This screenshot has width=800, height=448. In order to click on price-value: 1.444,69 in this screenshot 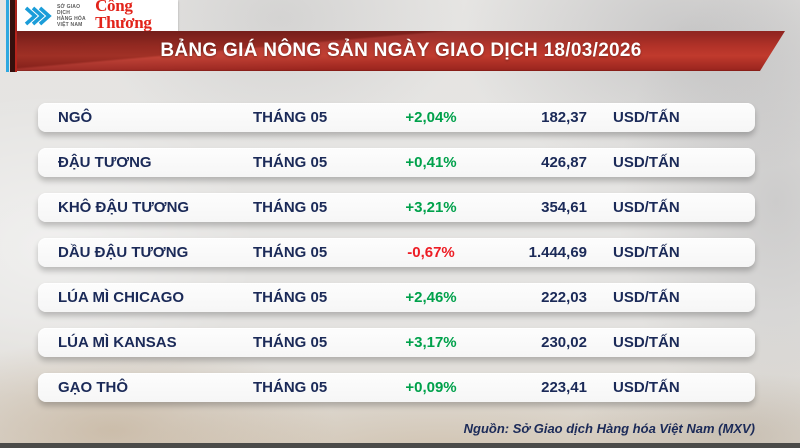, I will do `click(557, 252)`.